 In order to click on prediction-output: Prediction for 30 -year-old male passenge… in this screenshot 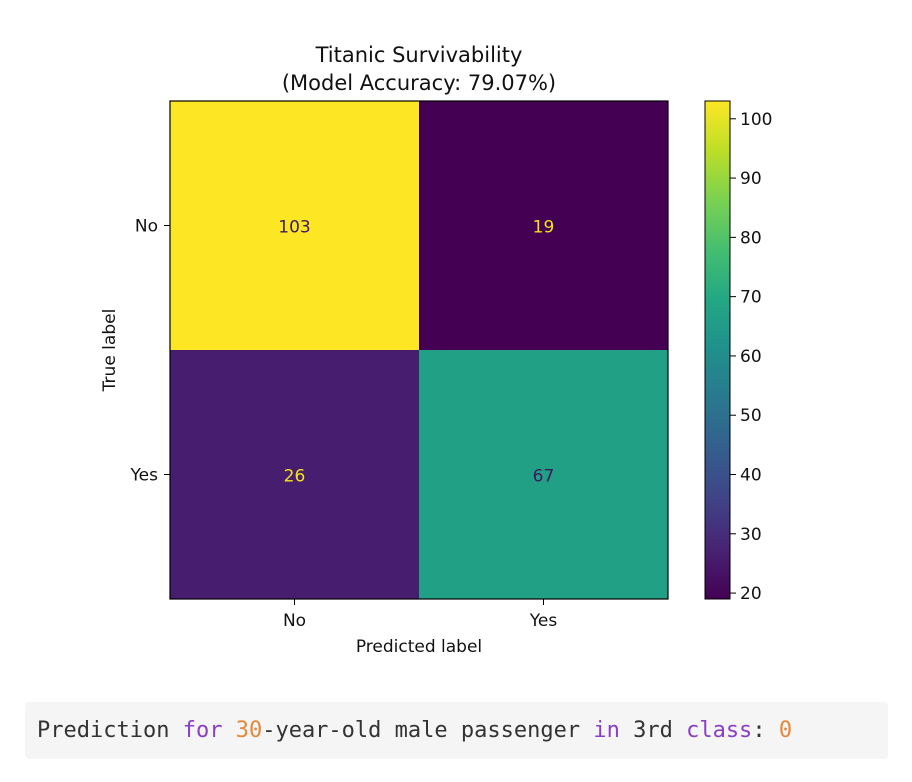, I will do `click(456, 730)`.